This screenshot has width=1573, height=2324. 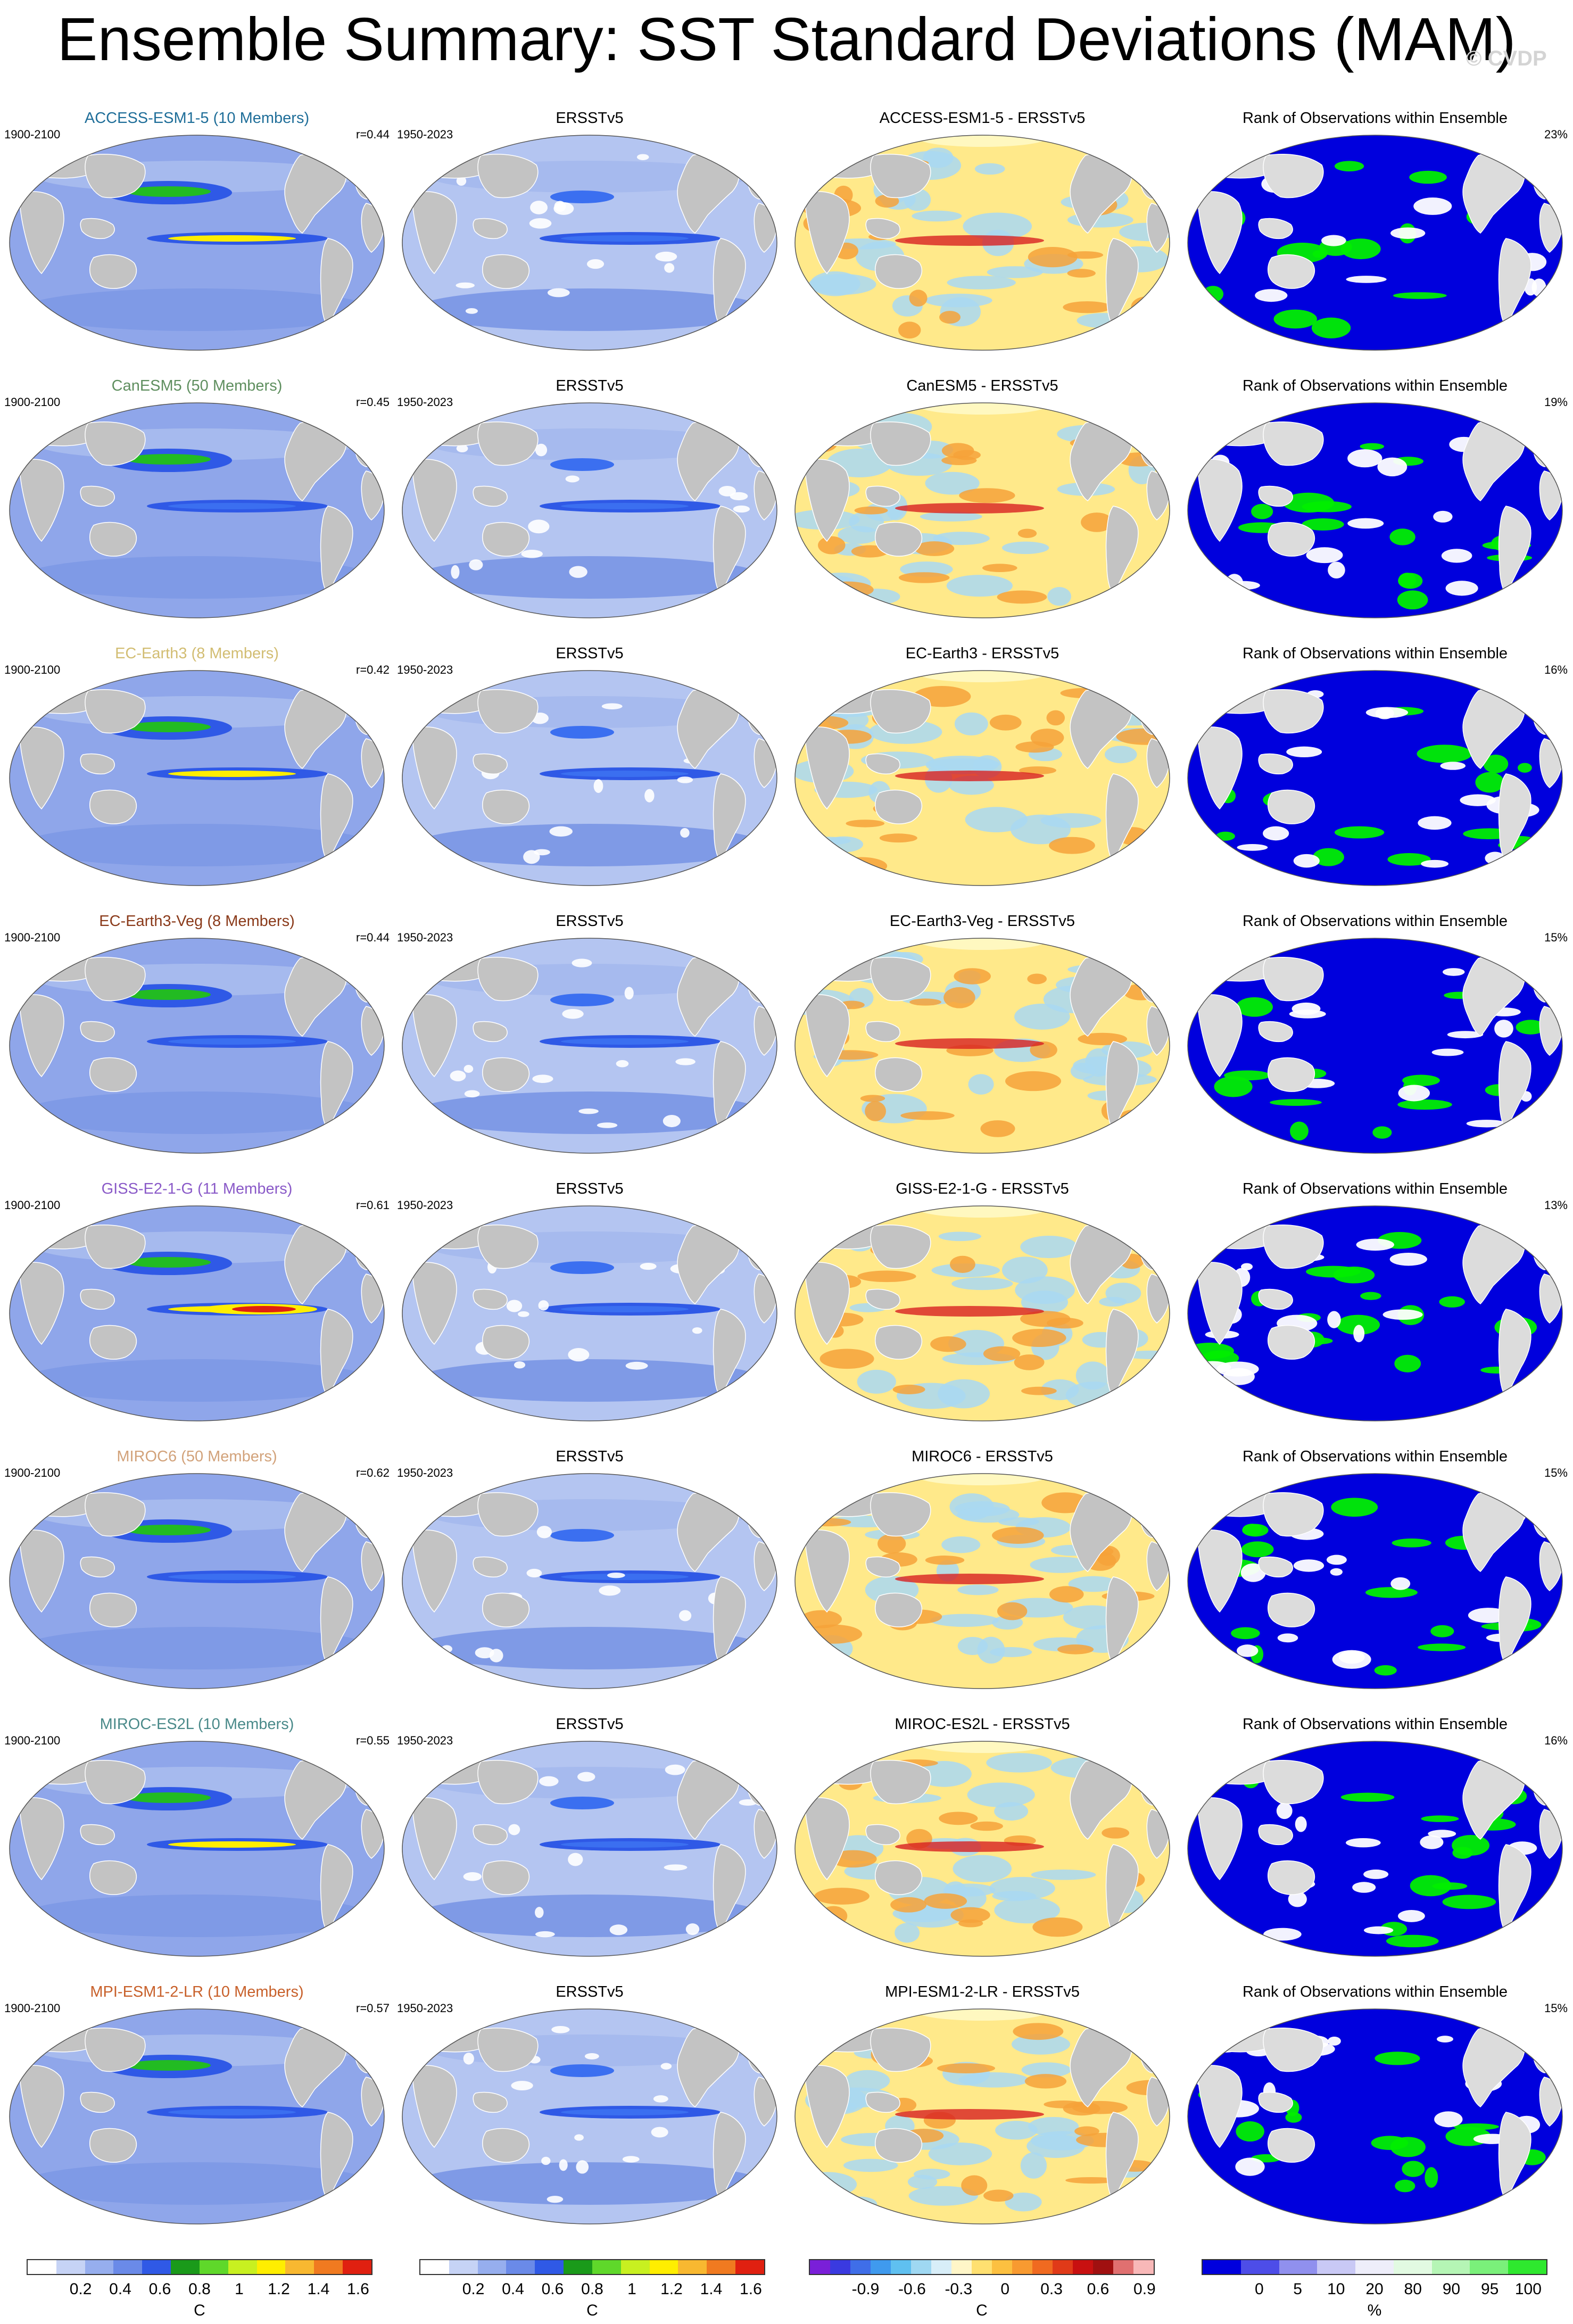 I want to click on panel-title: EC-Earth3 - ERSSTv5, so click(x=982, y=653).